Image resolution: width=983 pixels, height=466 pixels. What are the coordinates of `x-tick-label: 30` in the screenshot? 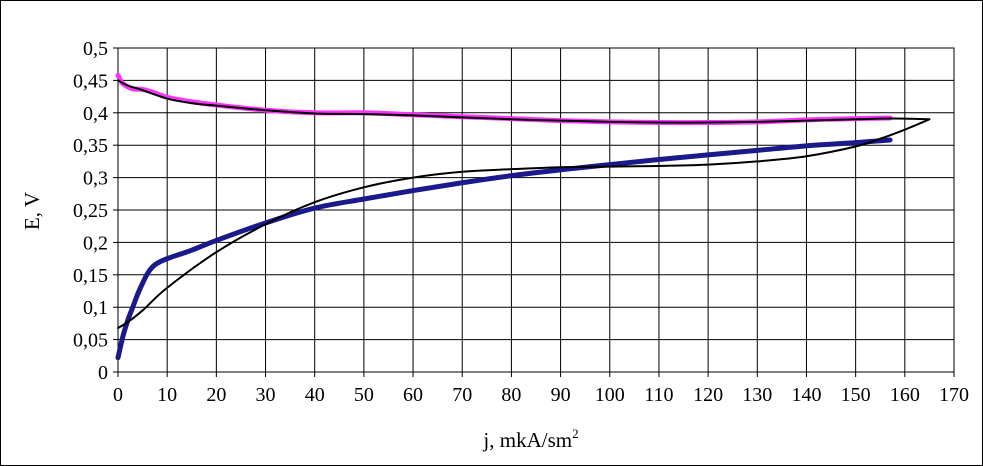 It's located at (266, 395).